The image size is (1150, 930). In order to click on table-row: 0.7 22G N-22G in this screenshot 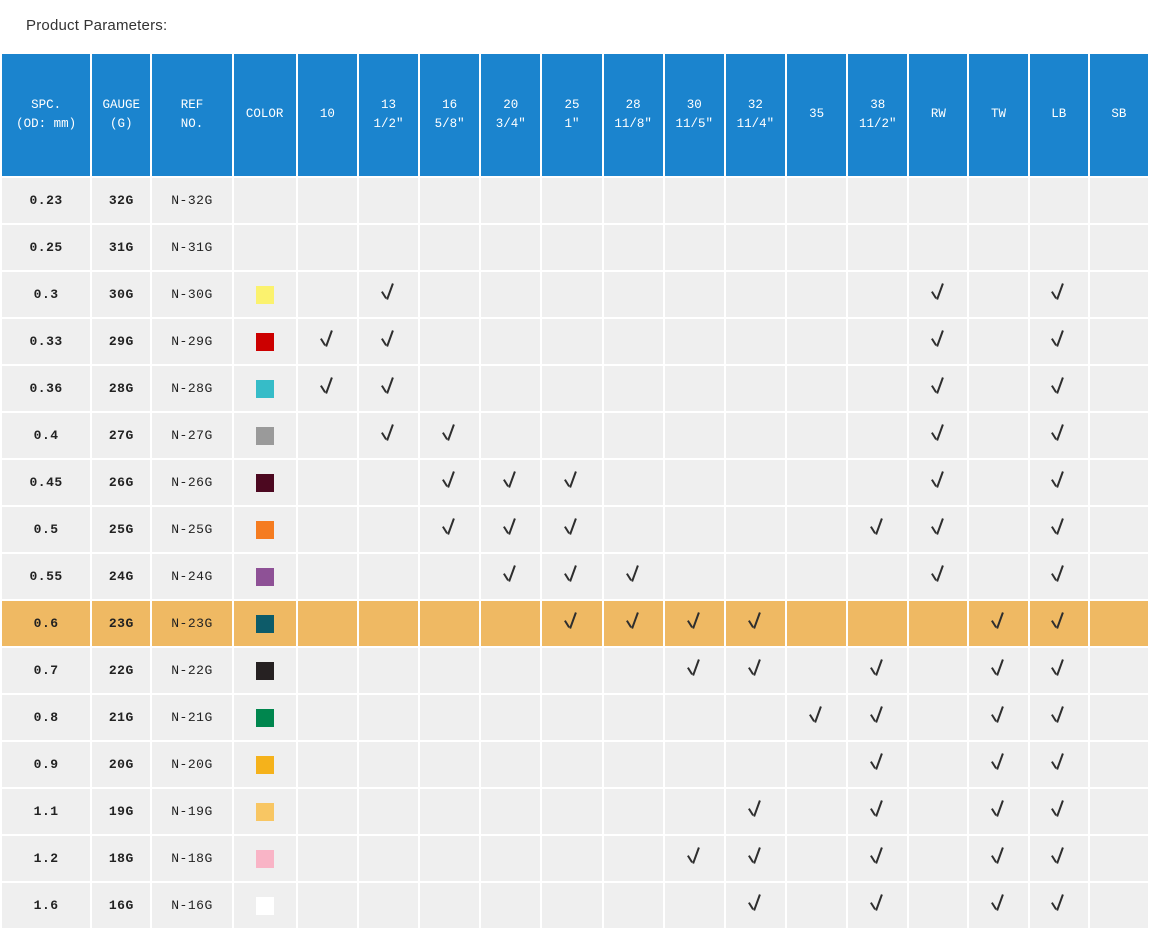, I will do `click(575, 670)`.